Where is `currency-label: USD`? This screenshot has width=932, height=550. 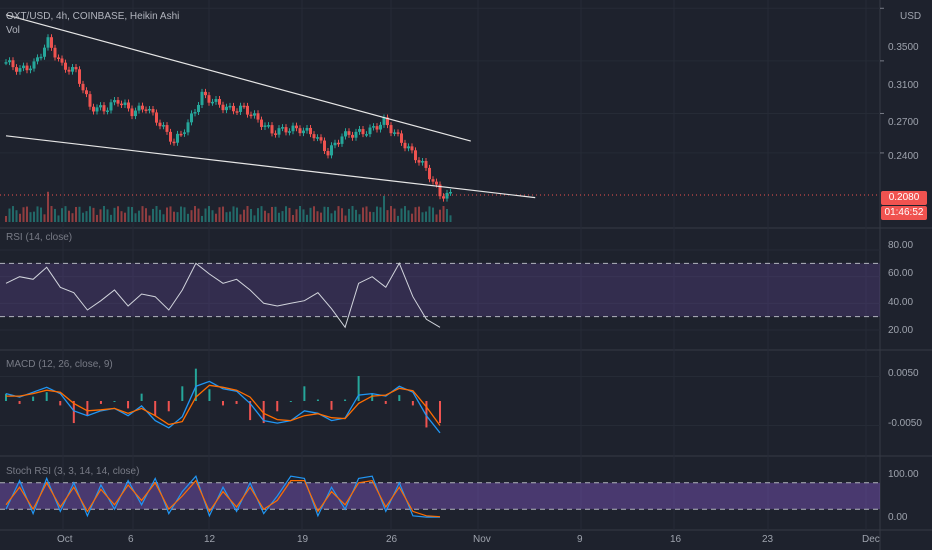
currency-label: USD is located at coordinates (911, 16).